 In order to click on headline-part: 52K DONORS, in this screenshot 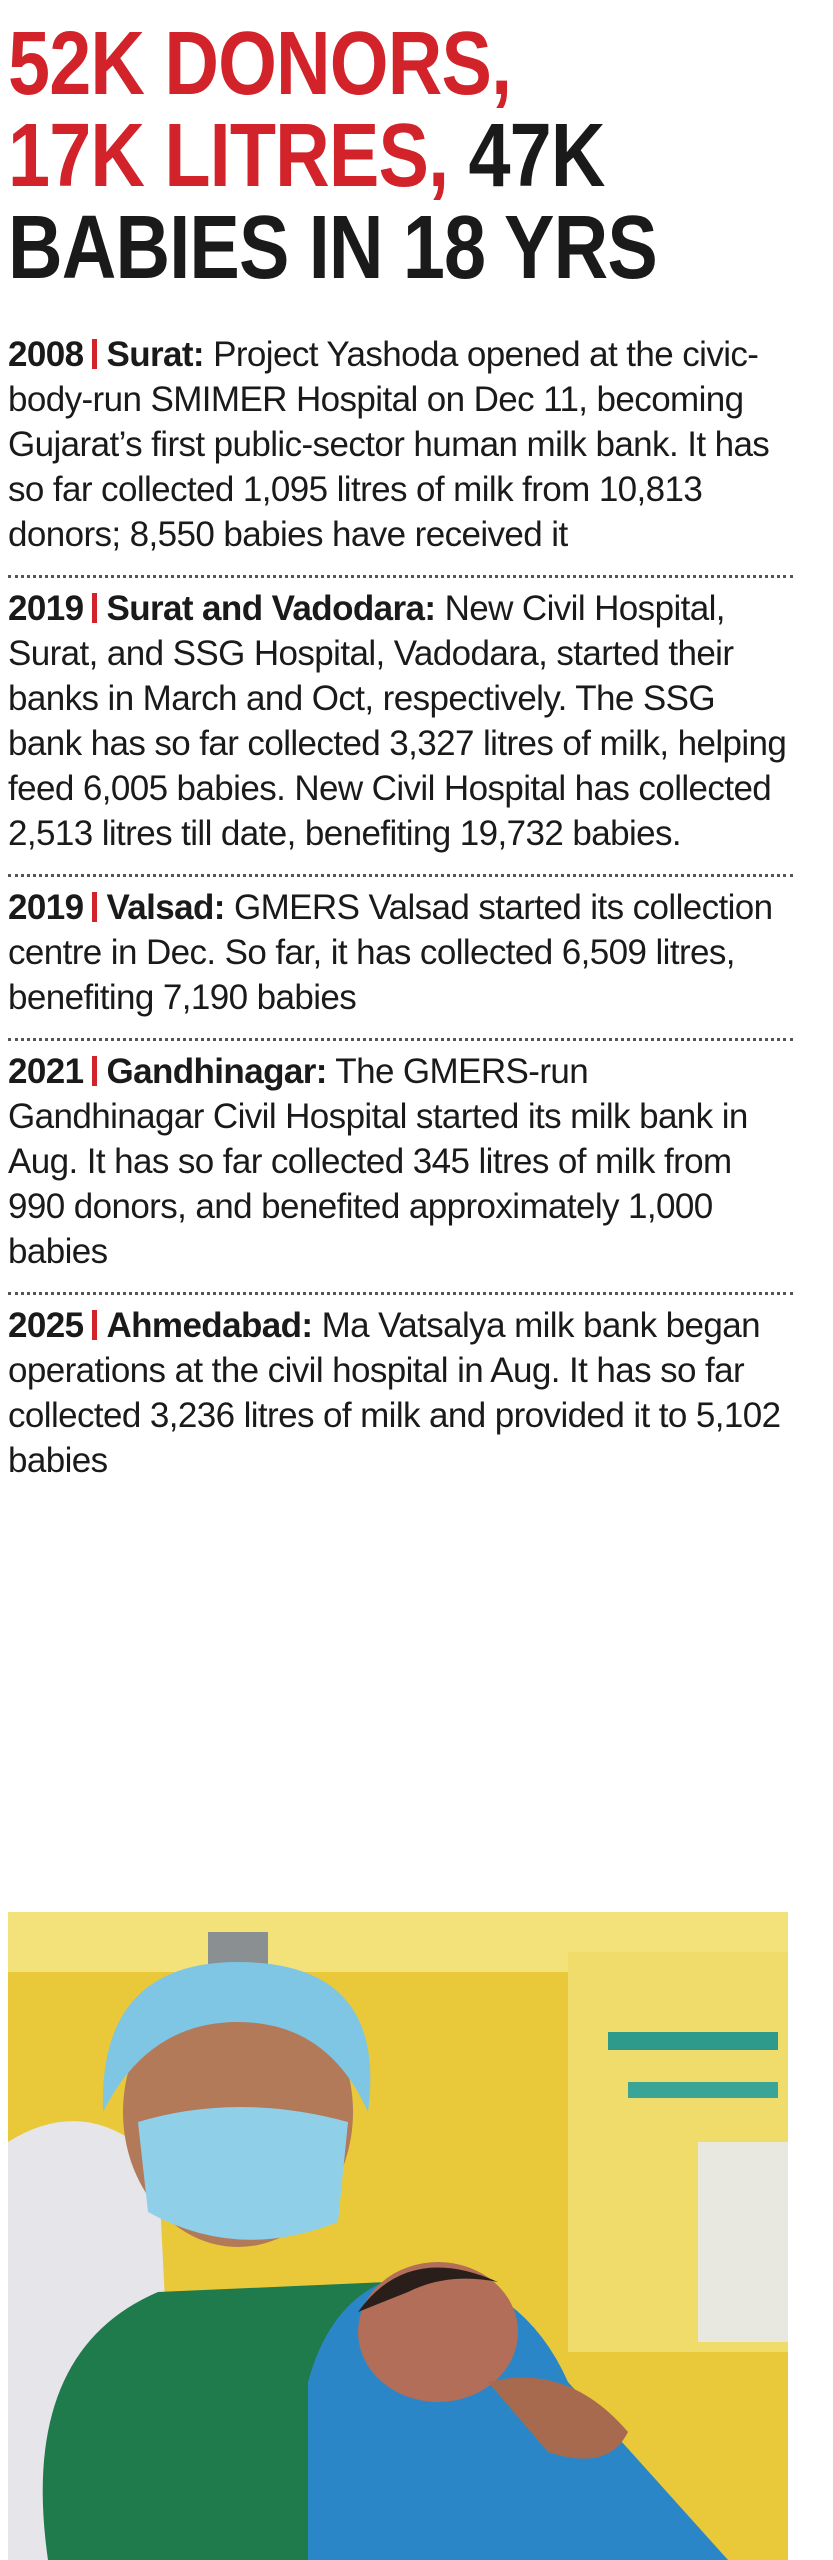, I will do `click(260, 64)`.